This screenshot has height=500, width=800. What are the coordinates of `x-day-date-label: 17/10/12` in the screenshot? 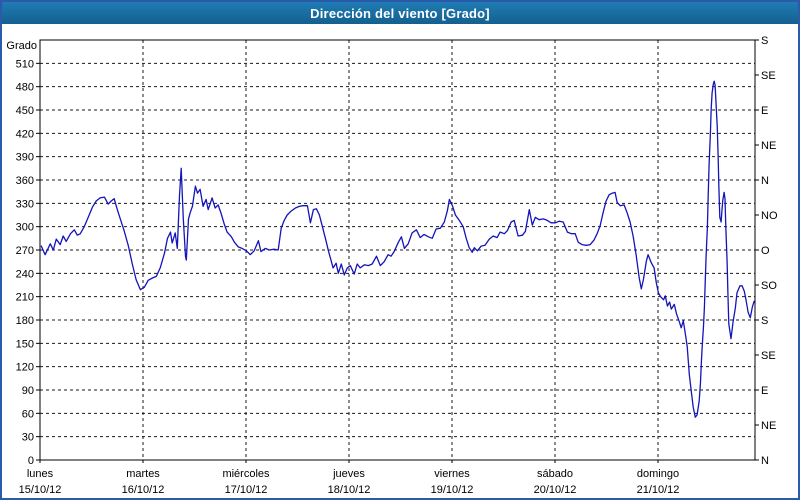 It's located at (246, 490).